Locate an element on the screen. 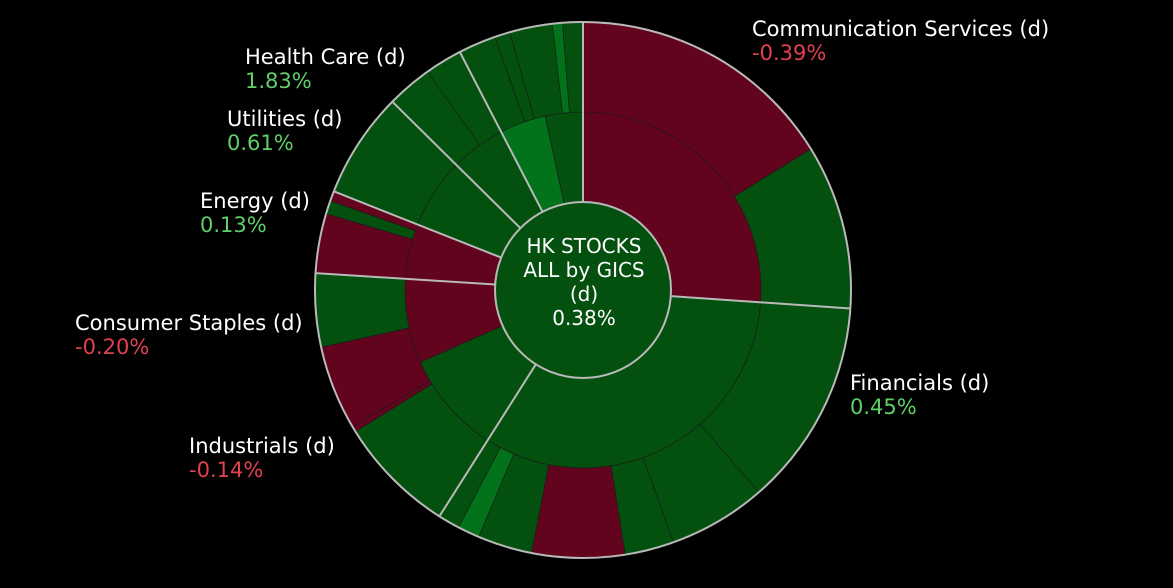 The height and width of the screenshot is (588, 1173). sector-label-energy: Energy (d) 0.13% is located at coordinates (255, 213).